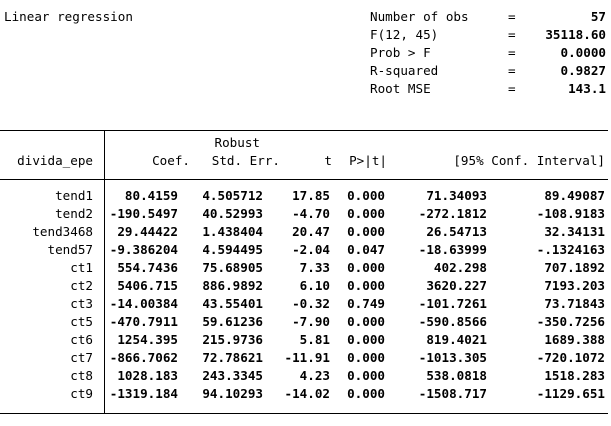  Describe the element at coordinates (460, 267) in the screenshot. I see `cell-ci-lower: 402.298` at that location.